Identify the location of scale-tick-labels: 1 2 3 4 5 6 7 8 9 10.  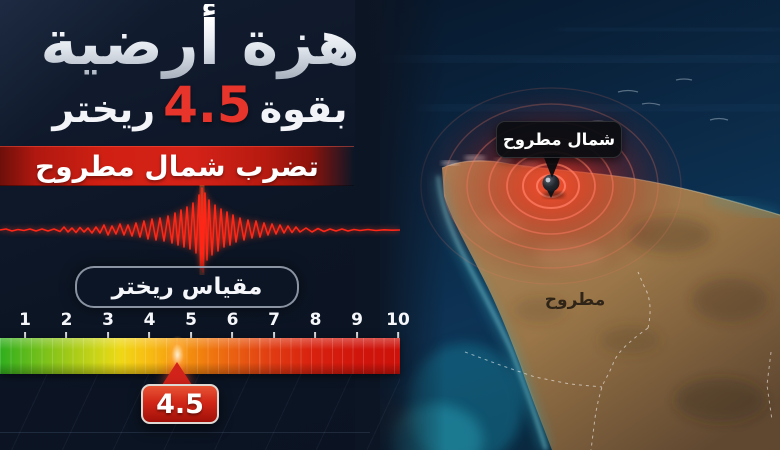
(210, 321).